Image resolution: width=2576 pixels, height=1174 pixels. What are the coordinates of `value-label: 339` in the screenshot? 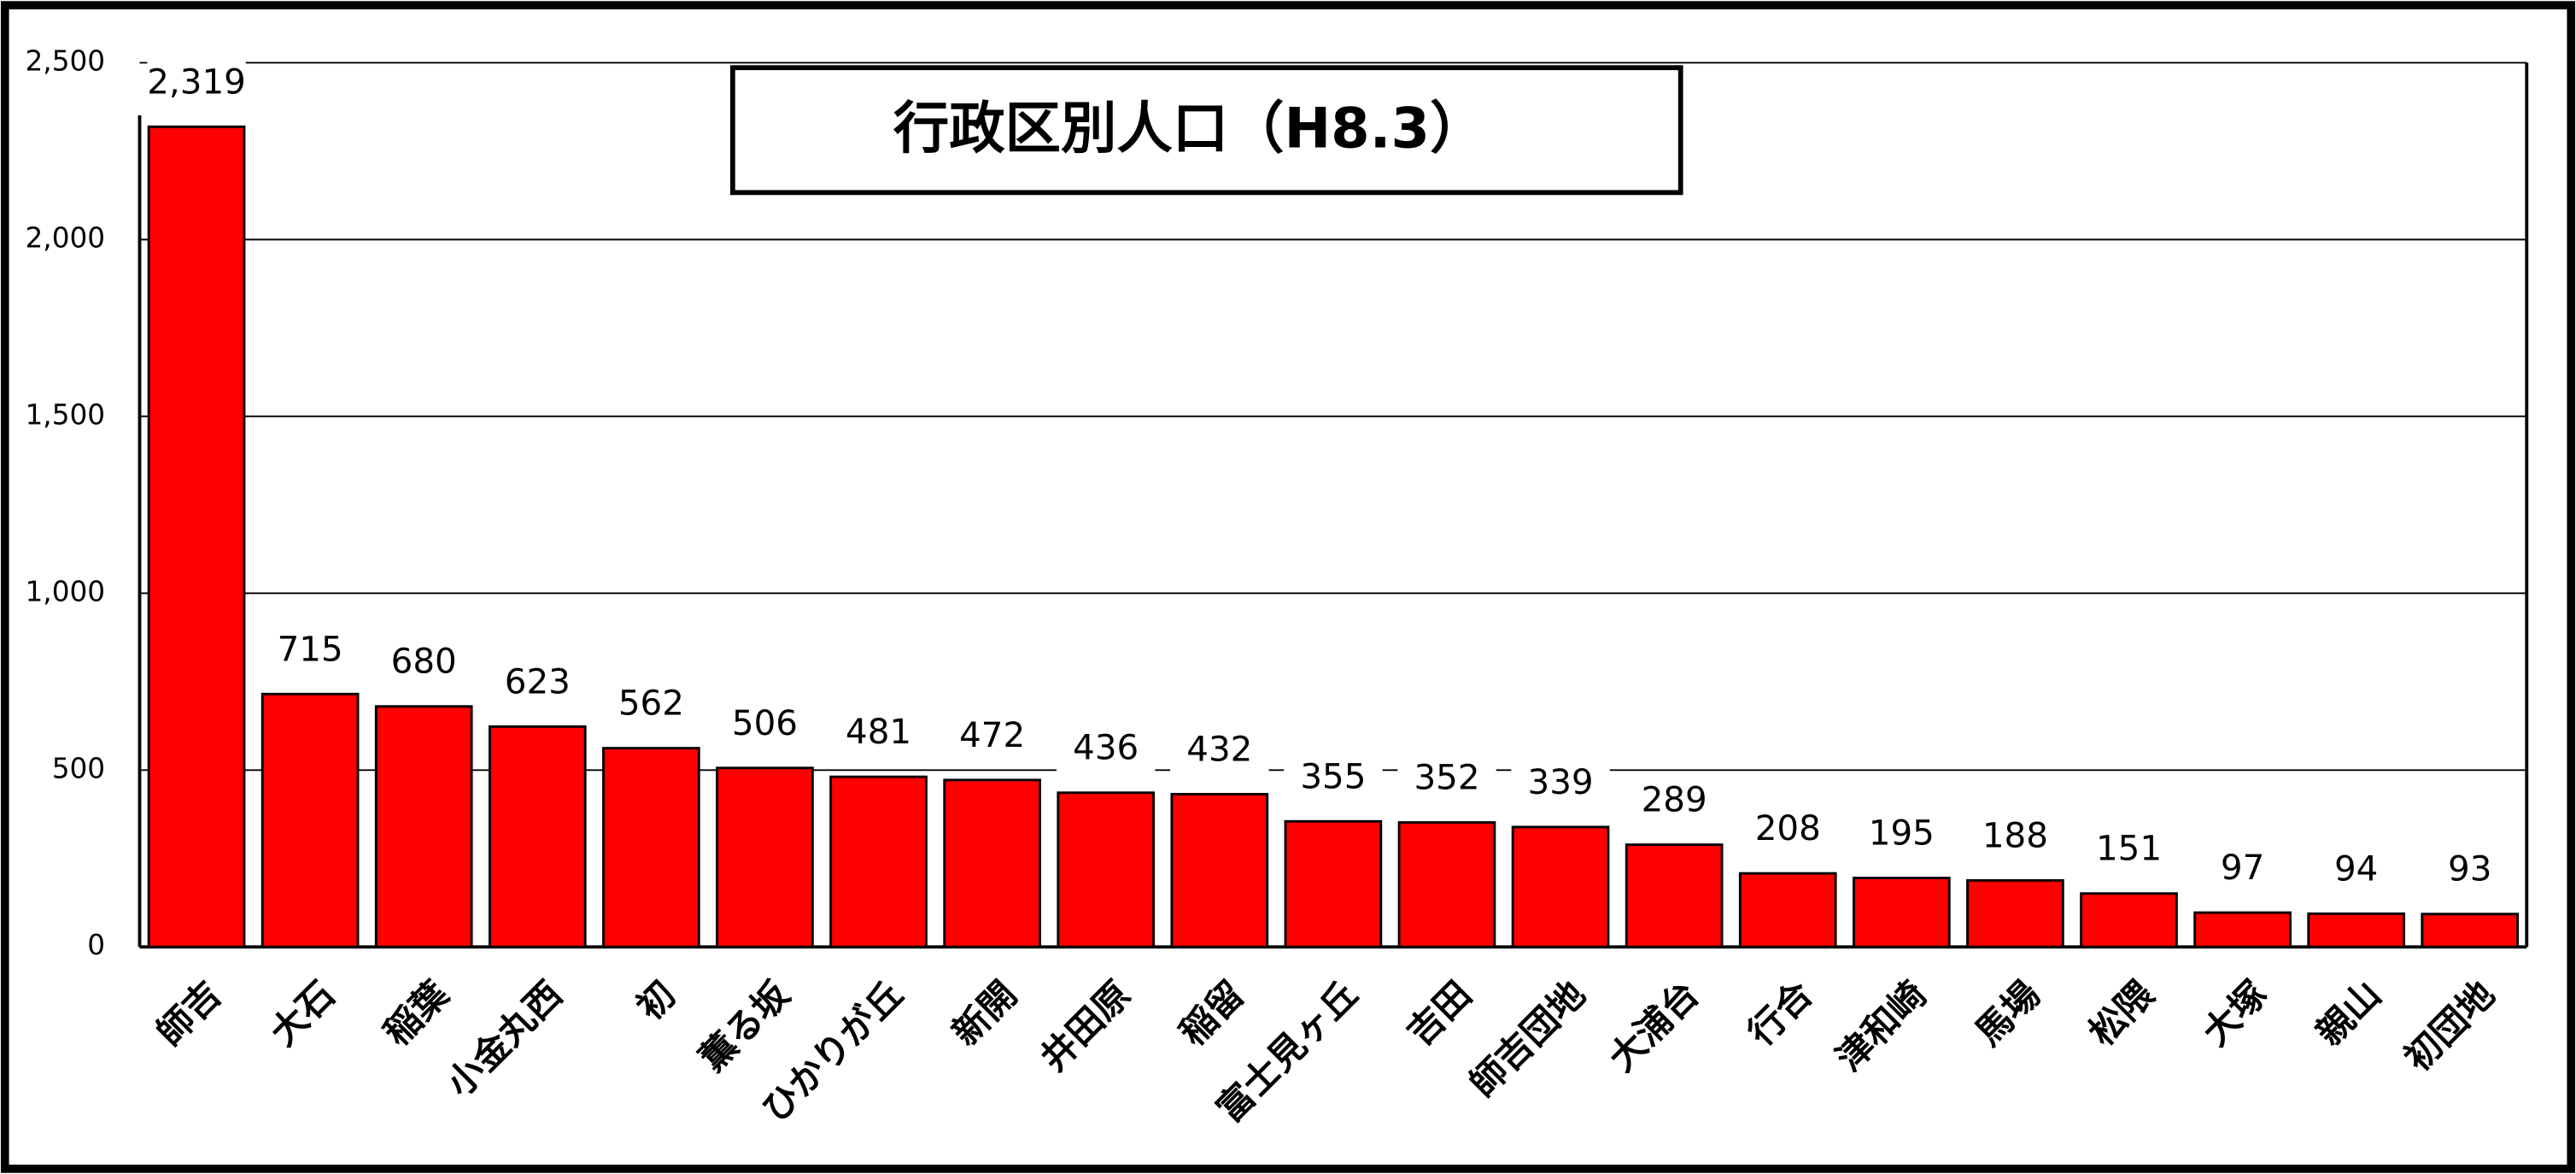 It's located at (1561, 782).